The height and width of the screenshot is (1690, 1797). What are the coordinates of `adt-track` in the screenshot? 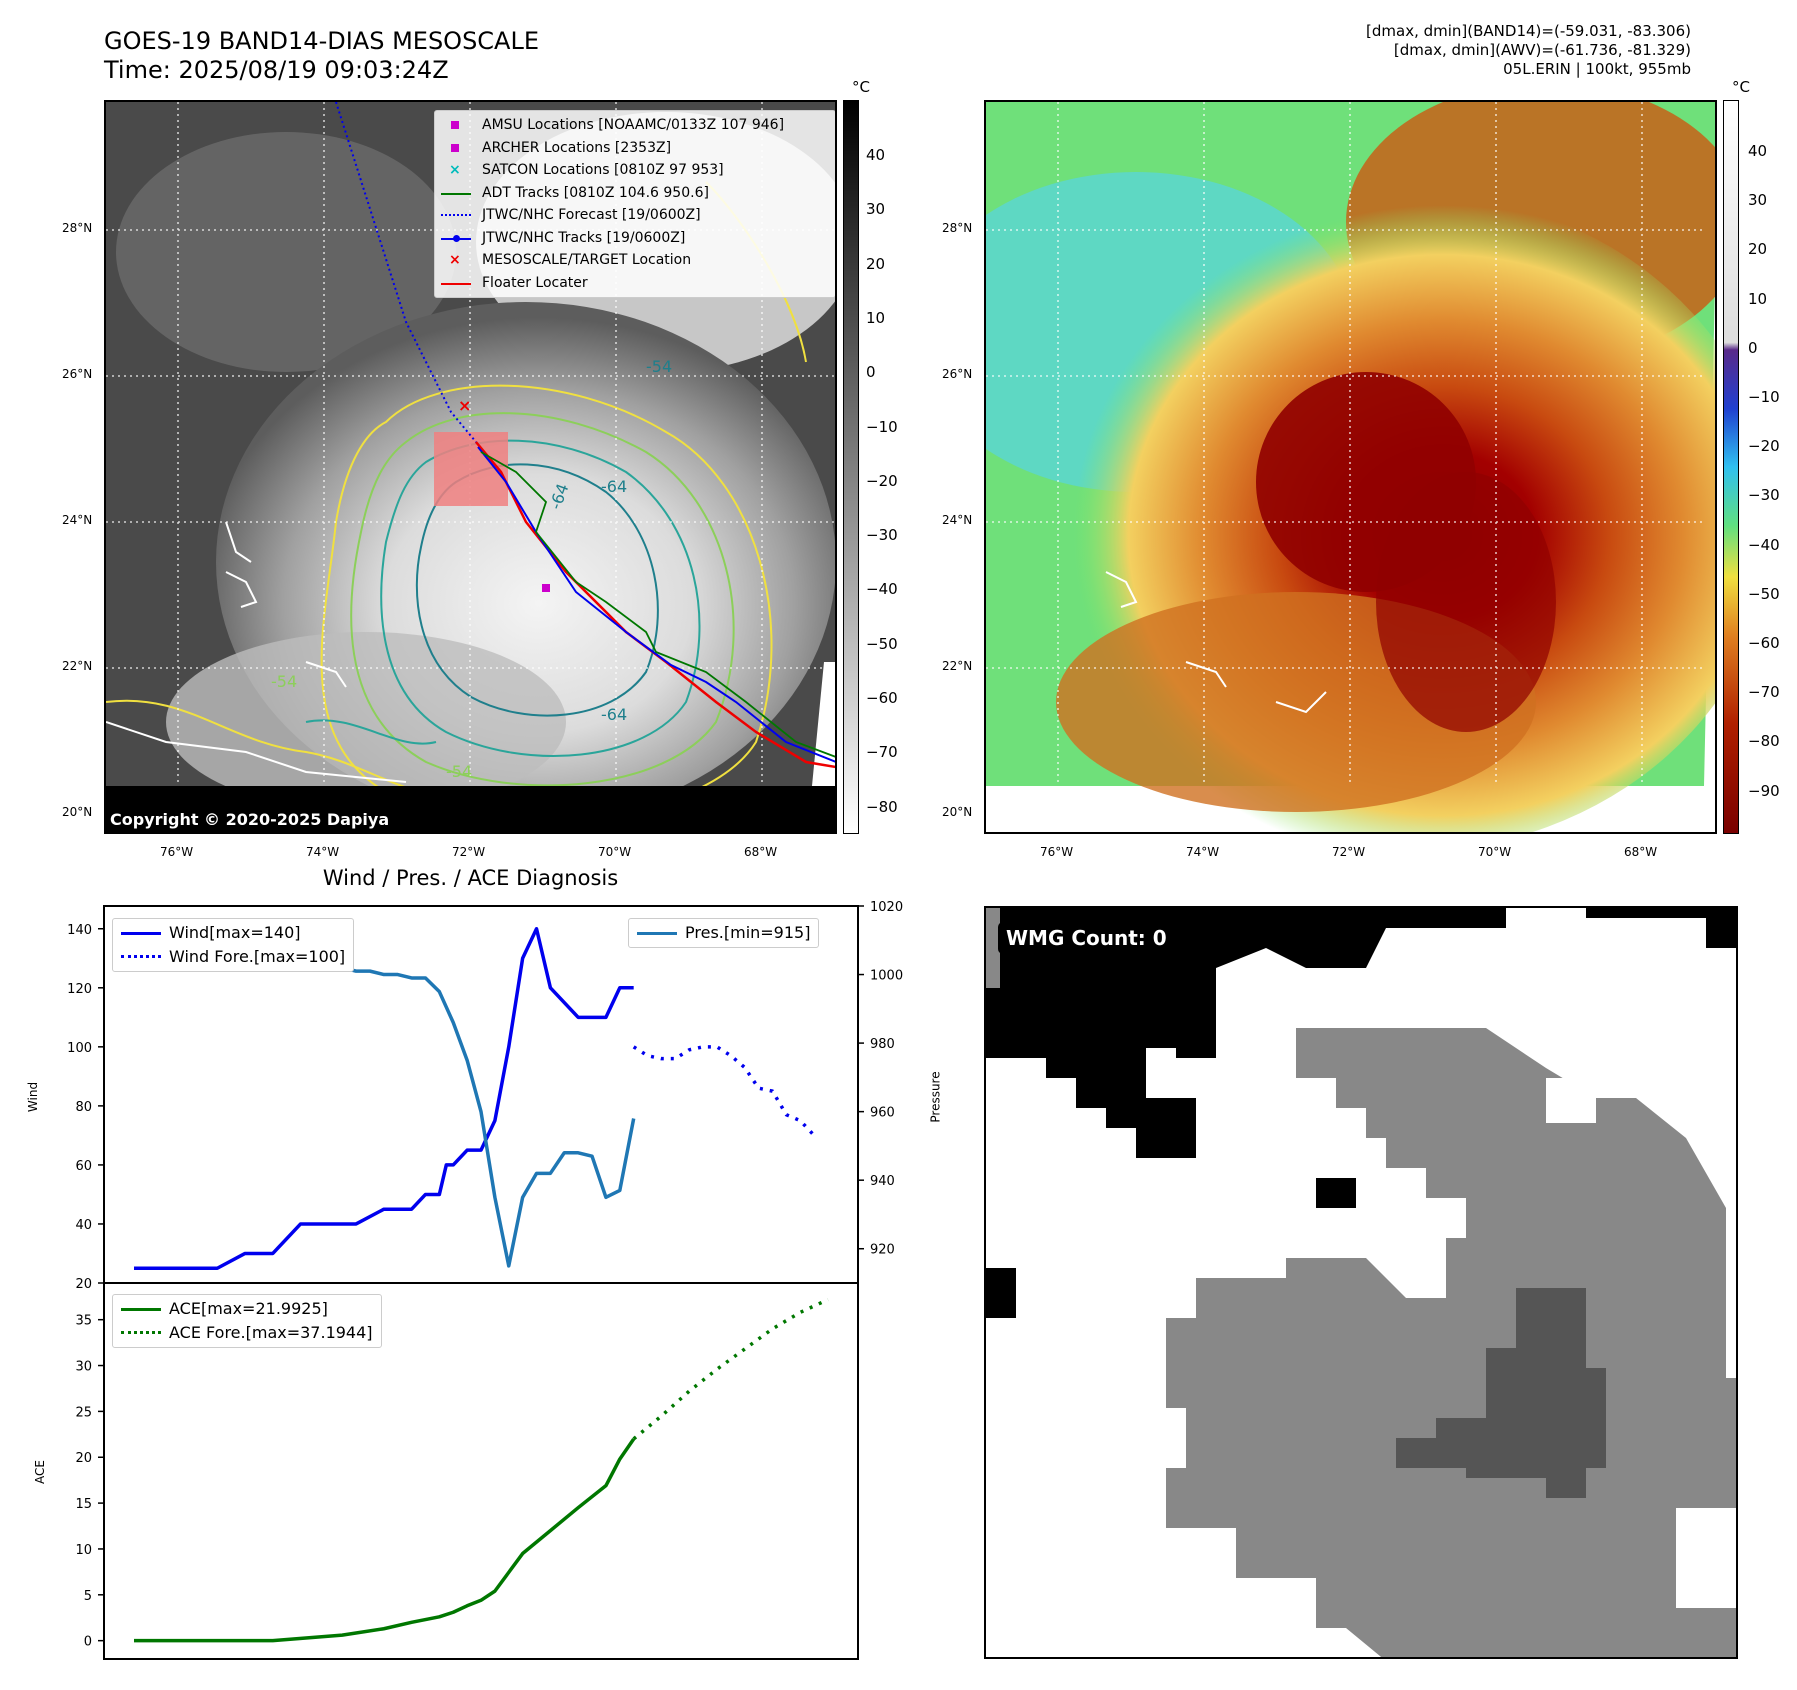 It's located at (657, 604).